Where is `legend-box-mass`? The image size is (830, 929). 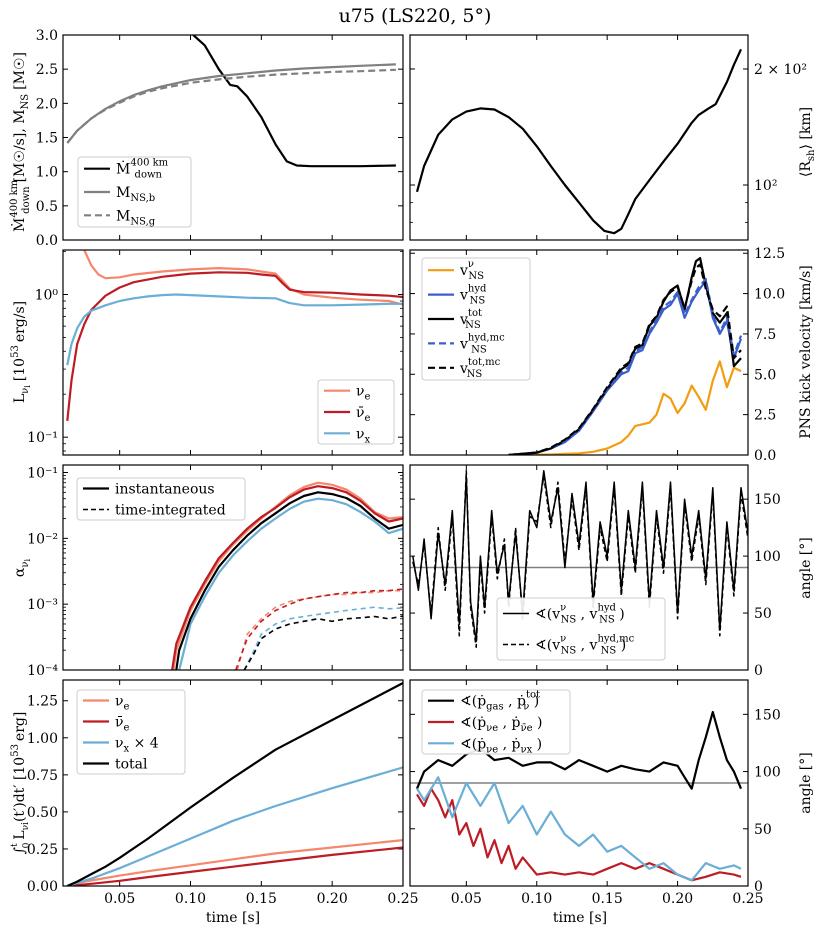 legend-box-mass is located at coordinates (134, 192).